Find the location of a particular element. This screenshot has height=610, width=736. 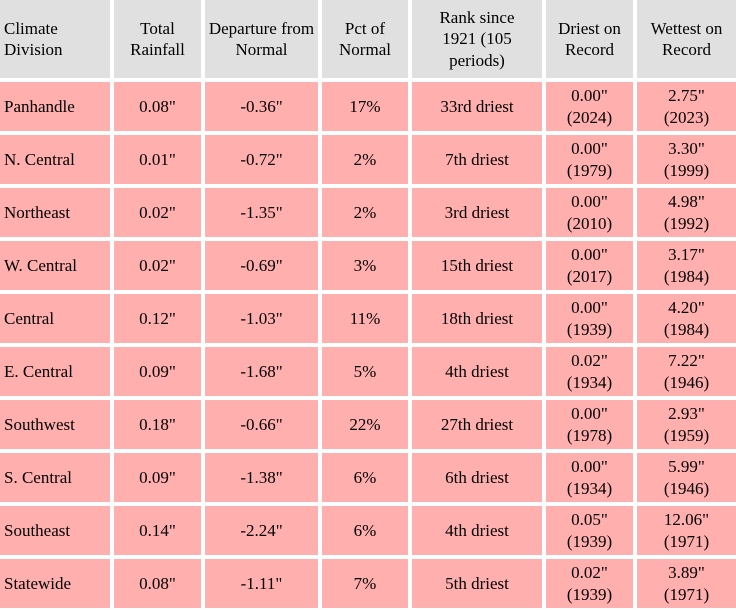

cell-driest-on-record: 0.00" (2024) is located at coordinates (589, 106).